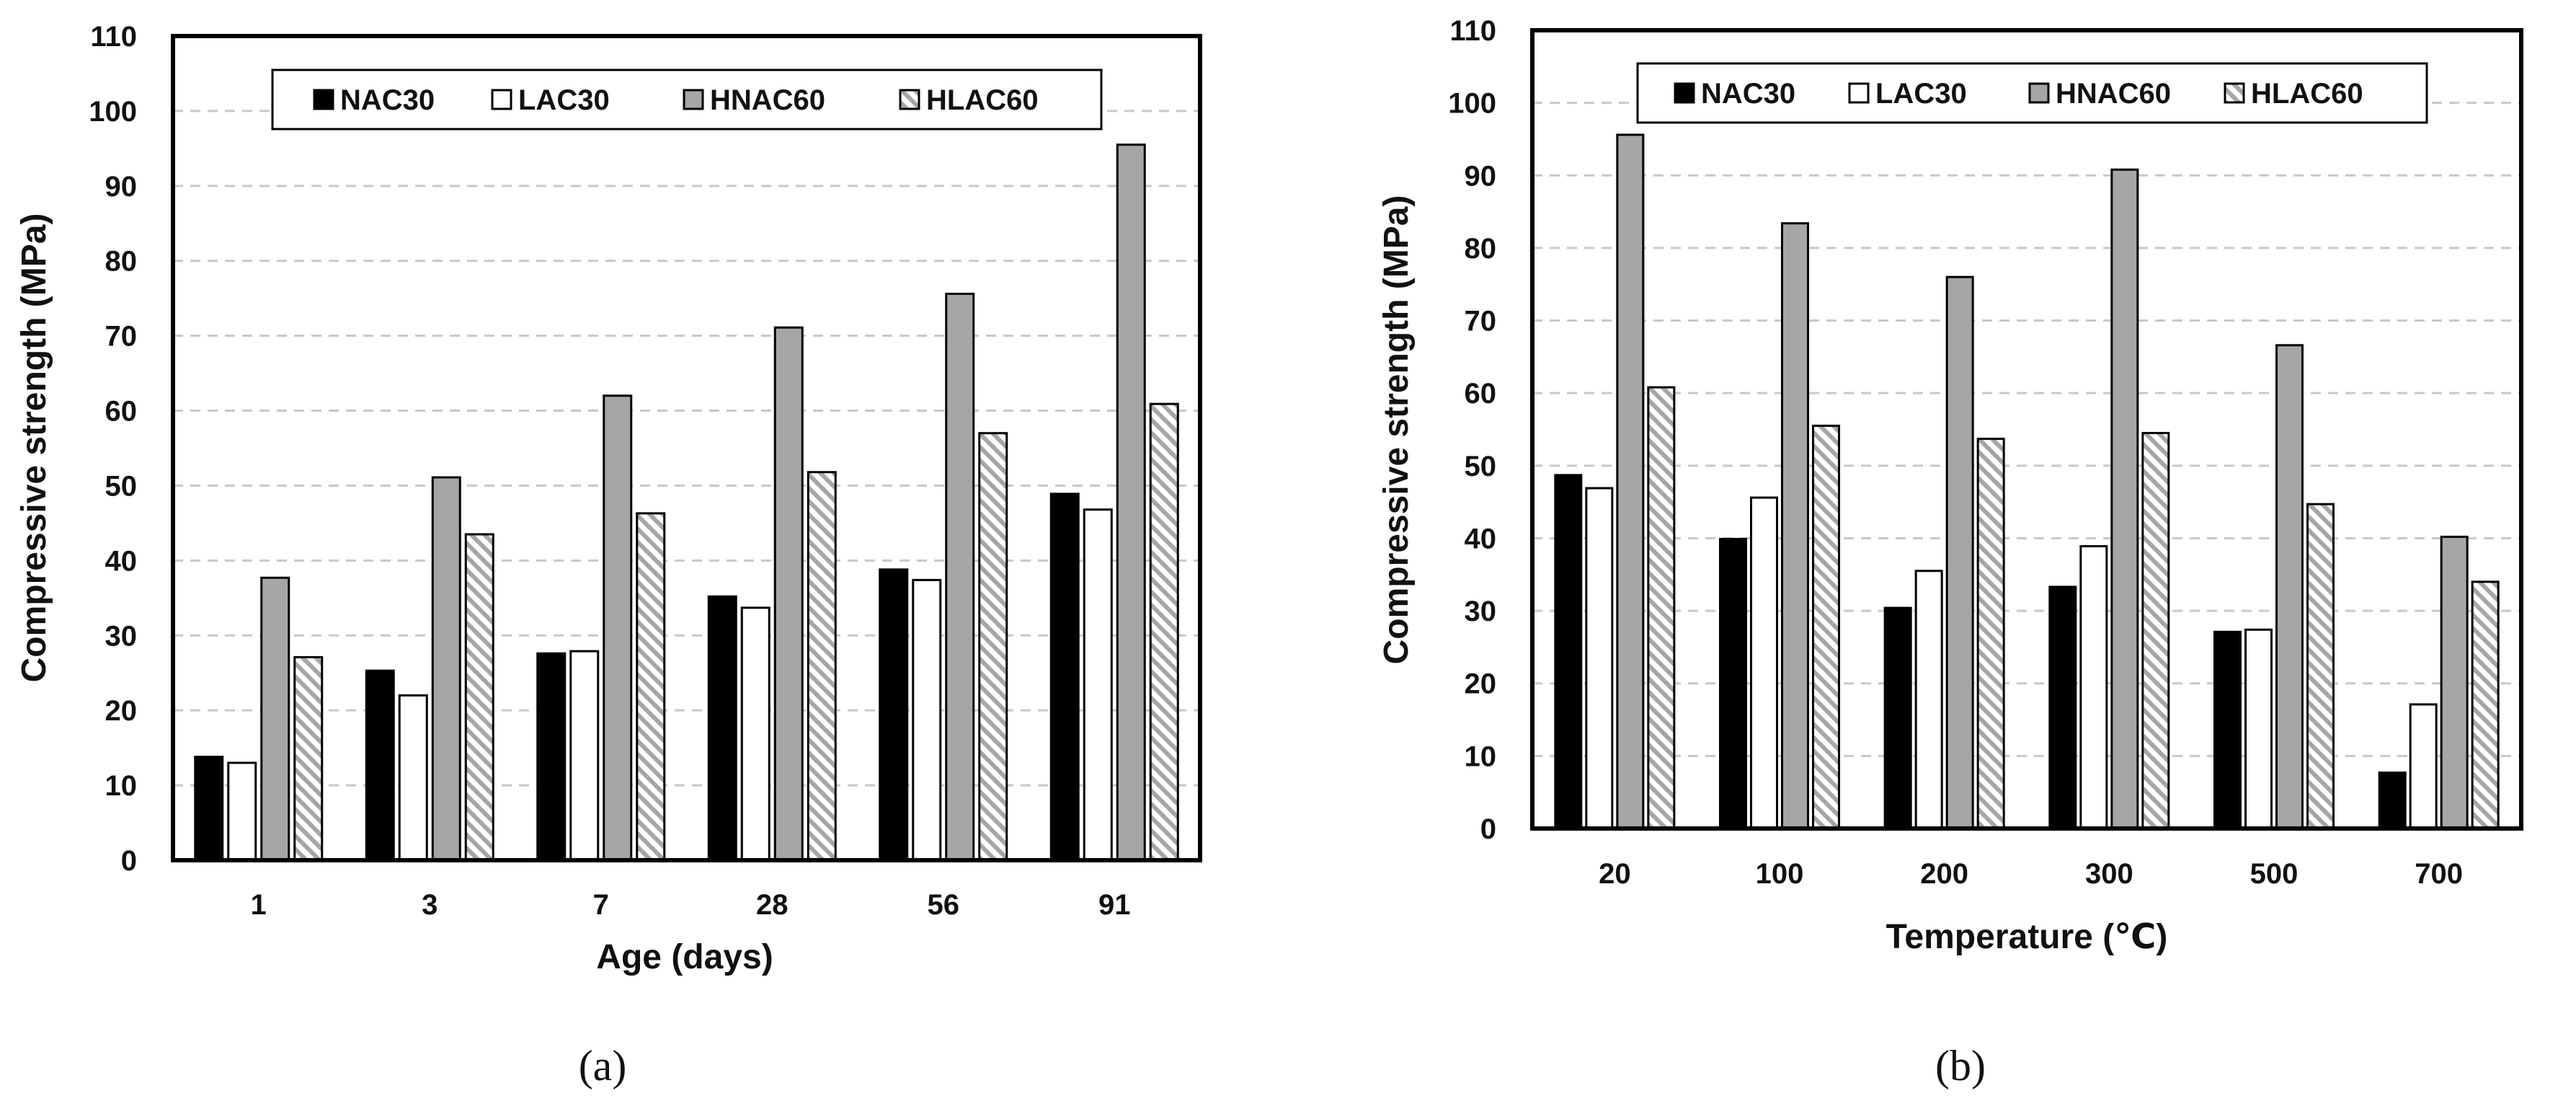 The image size is (2576, 1109). What do you see at coordinates (1961, 1066) in the screenshot?
I see `caption-b: (b)` at bounding box center [1961, 1066].